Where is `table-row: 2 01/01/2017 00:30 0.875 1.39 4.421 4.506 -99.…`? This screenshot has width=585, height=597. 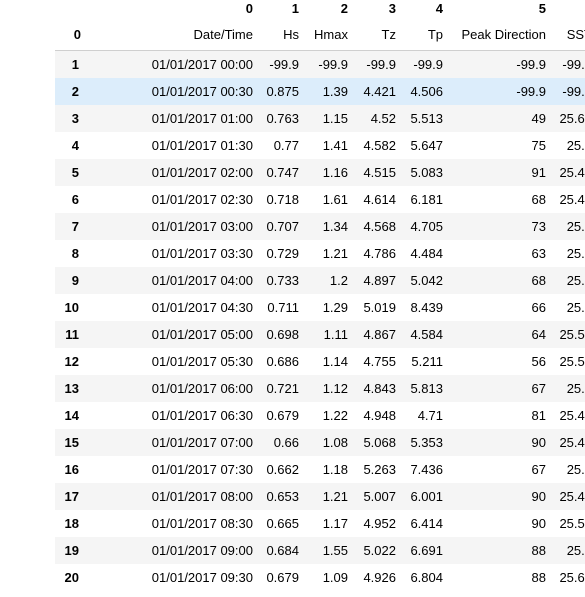
table-row: 2 01/01/2017 00:30 0.875 1.39 4.421 4.506 -99.… is located at coordinates (320, 91).